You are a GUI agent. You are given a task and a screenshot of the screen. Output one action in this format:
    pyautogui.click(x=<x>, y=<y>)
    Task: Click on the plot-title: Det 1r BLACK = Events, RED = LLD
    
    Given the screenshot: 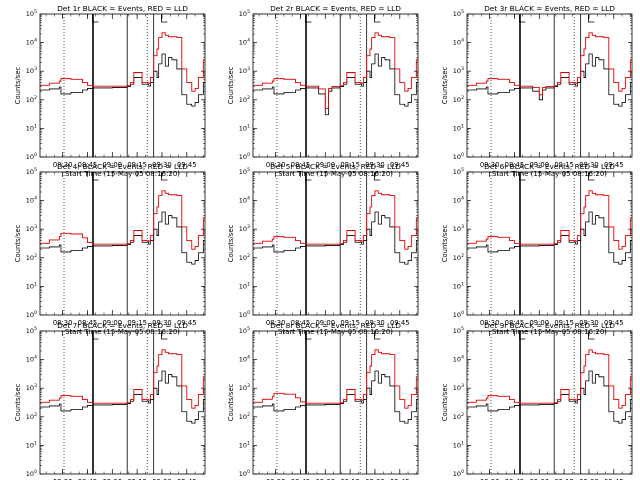 What is the action you would take?
    pyautogui.click(x=122, y=8)
    